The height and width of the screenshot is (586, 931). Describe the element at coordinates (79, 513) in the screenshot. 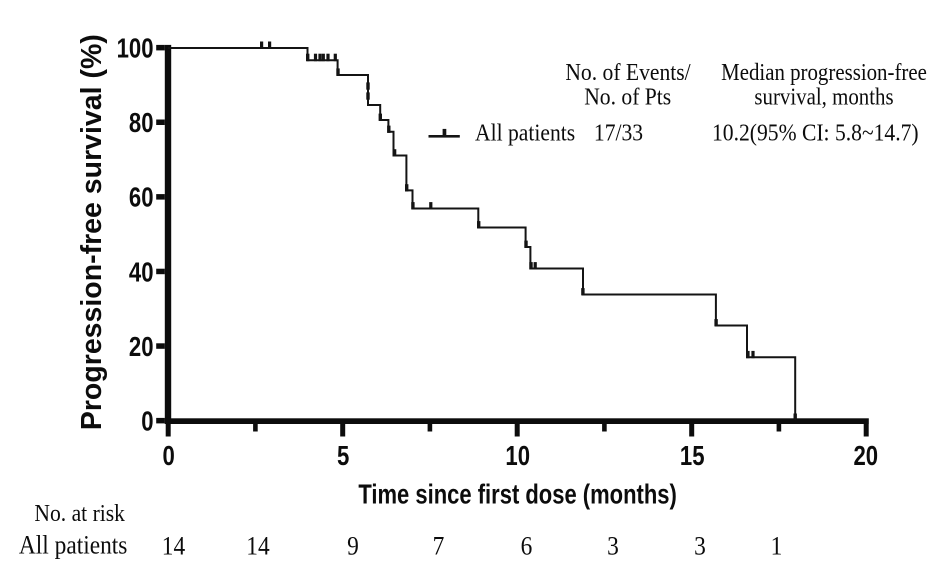

I see `svg-text: No. at risk` at that location.